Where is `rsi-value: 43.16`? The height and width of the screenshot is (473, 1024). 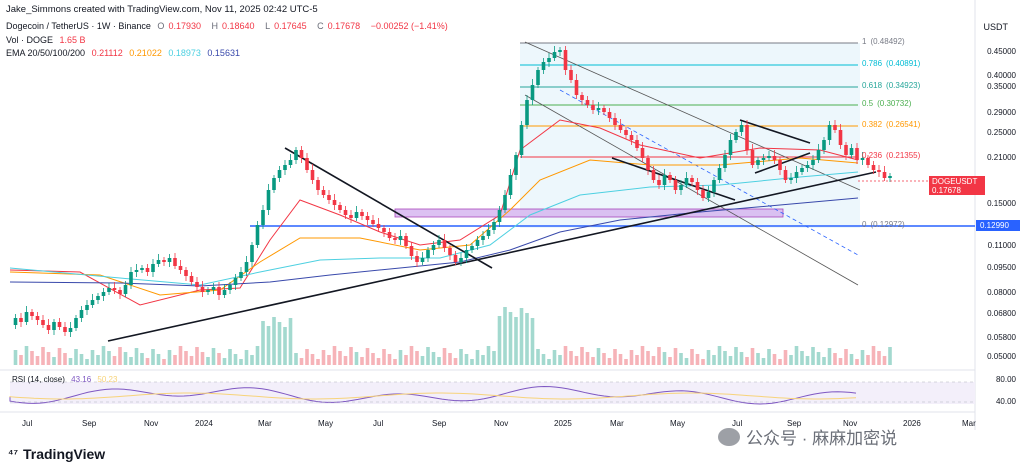
rsi-value: 43.16 is located at coordinates (81, 379).